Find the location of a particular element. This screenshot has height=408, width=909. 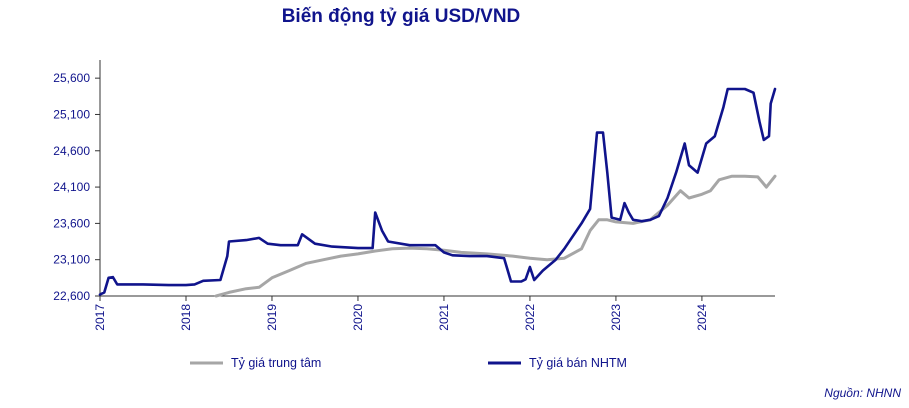

source-note: Nguồn: NHNN is located at coordinates (862, 393).